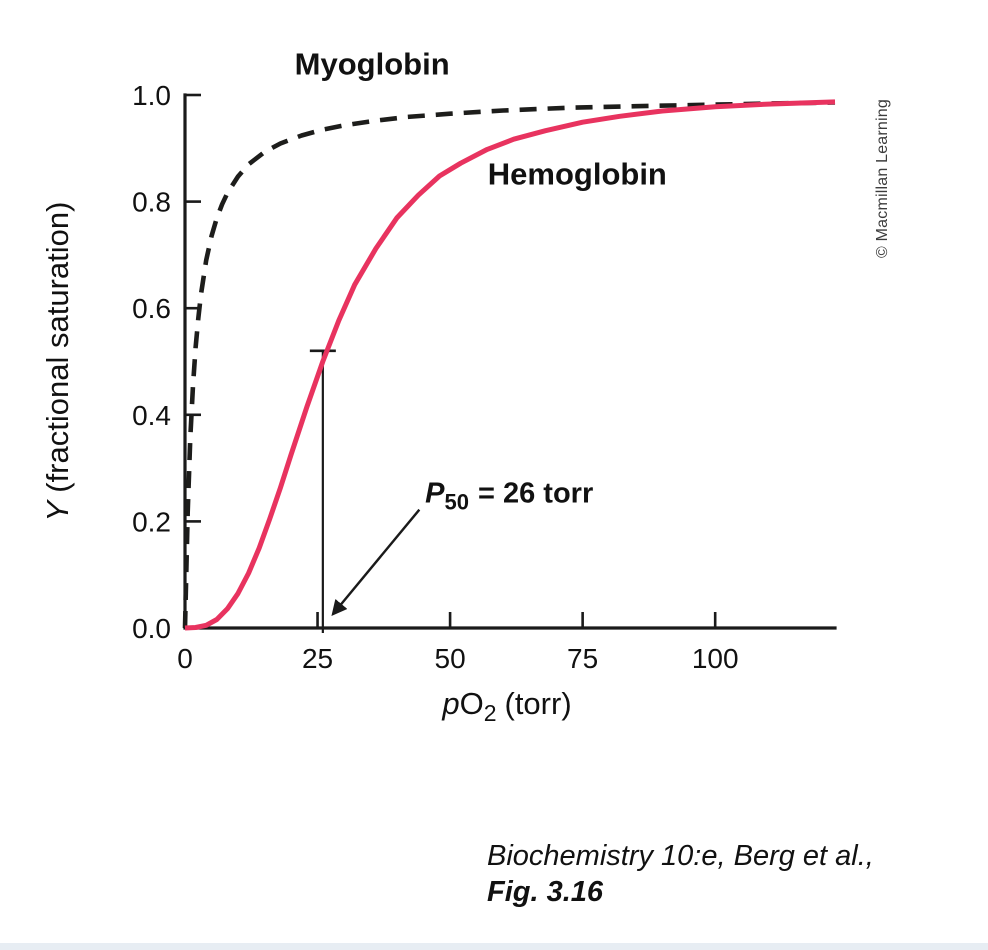 The width and height of the screenshot is (988, 950). I want to click on p50-annotation: P50 = 26 torr, so click(509, 496).